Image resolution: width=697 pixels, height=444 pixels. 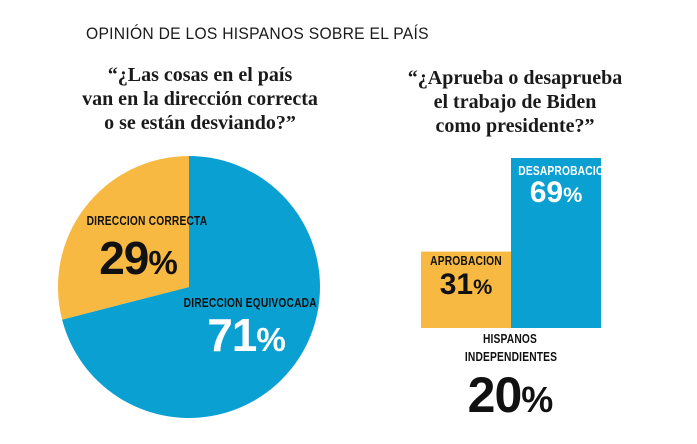 What do you see at coordinates (200, 75) in the screenshot?
I see `pie-question-line: “¿Las cosas en el país` at bounding box center [200, 75].